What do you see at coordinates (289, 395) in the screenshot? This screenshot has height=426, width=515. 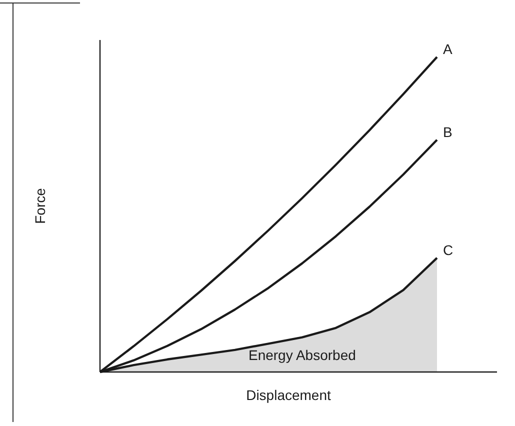 I see `x-axis-title: Displacement` at bounding box center [289, 395].